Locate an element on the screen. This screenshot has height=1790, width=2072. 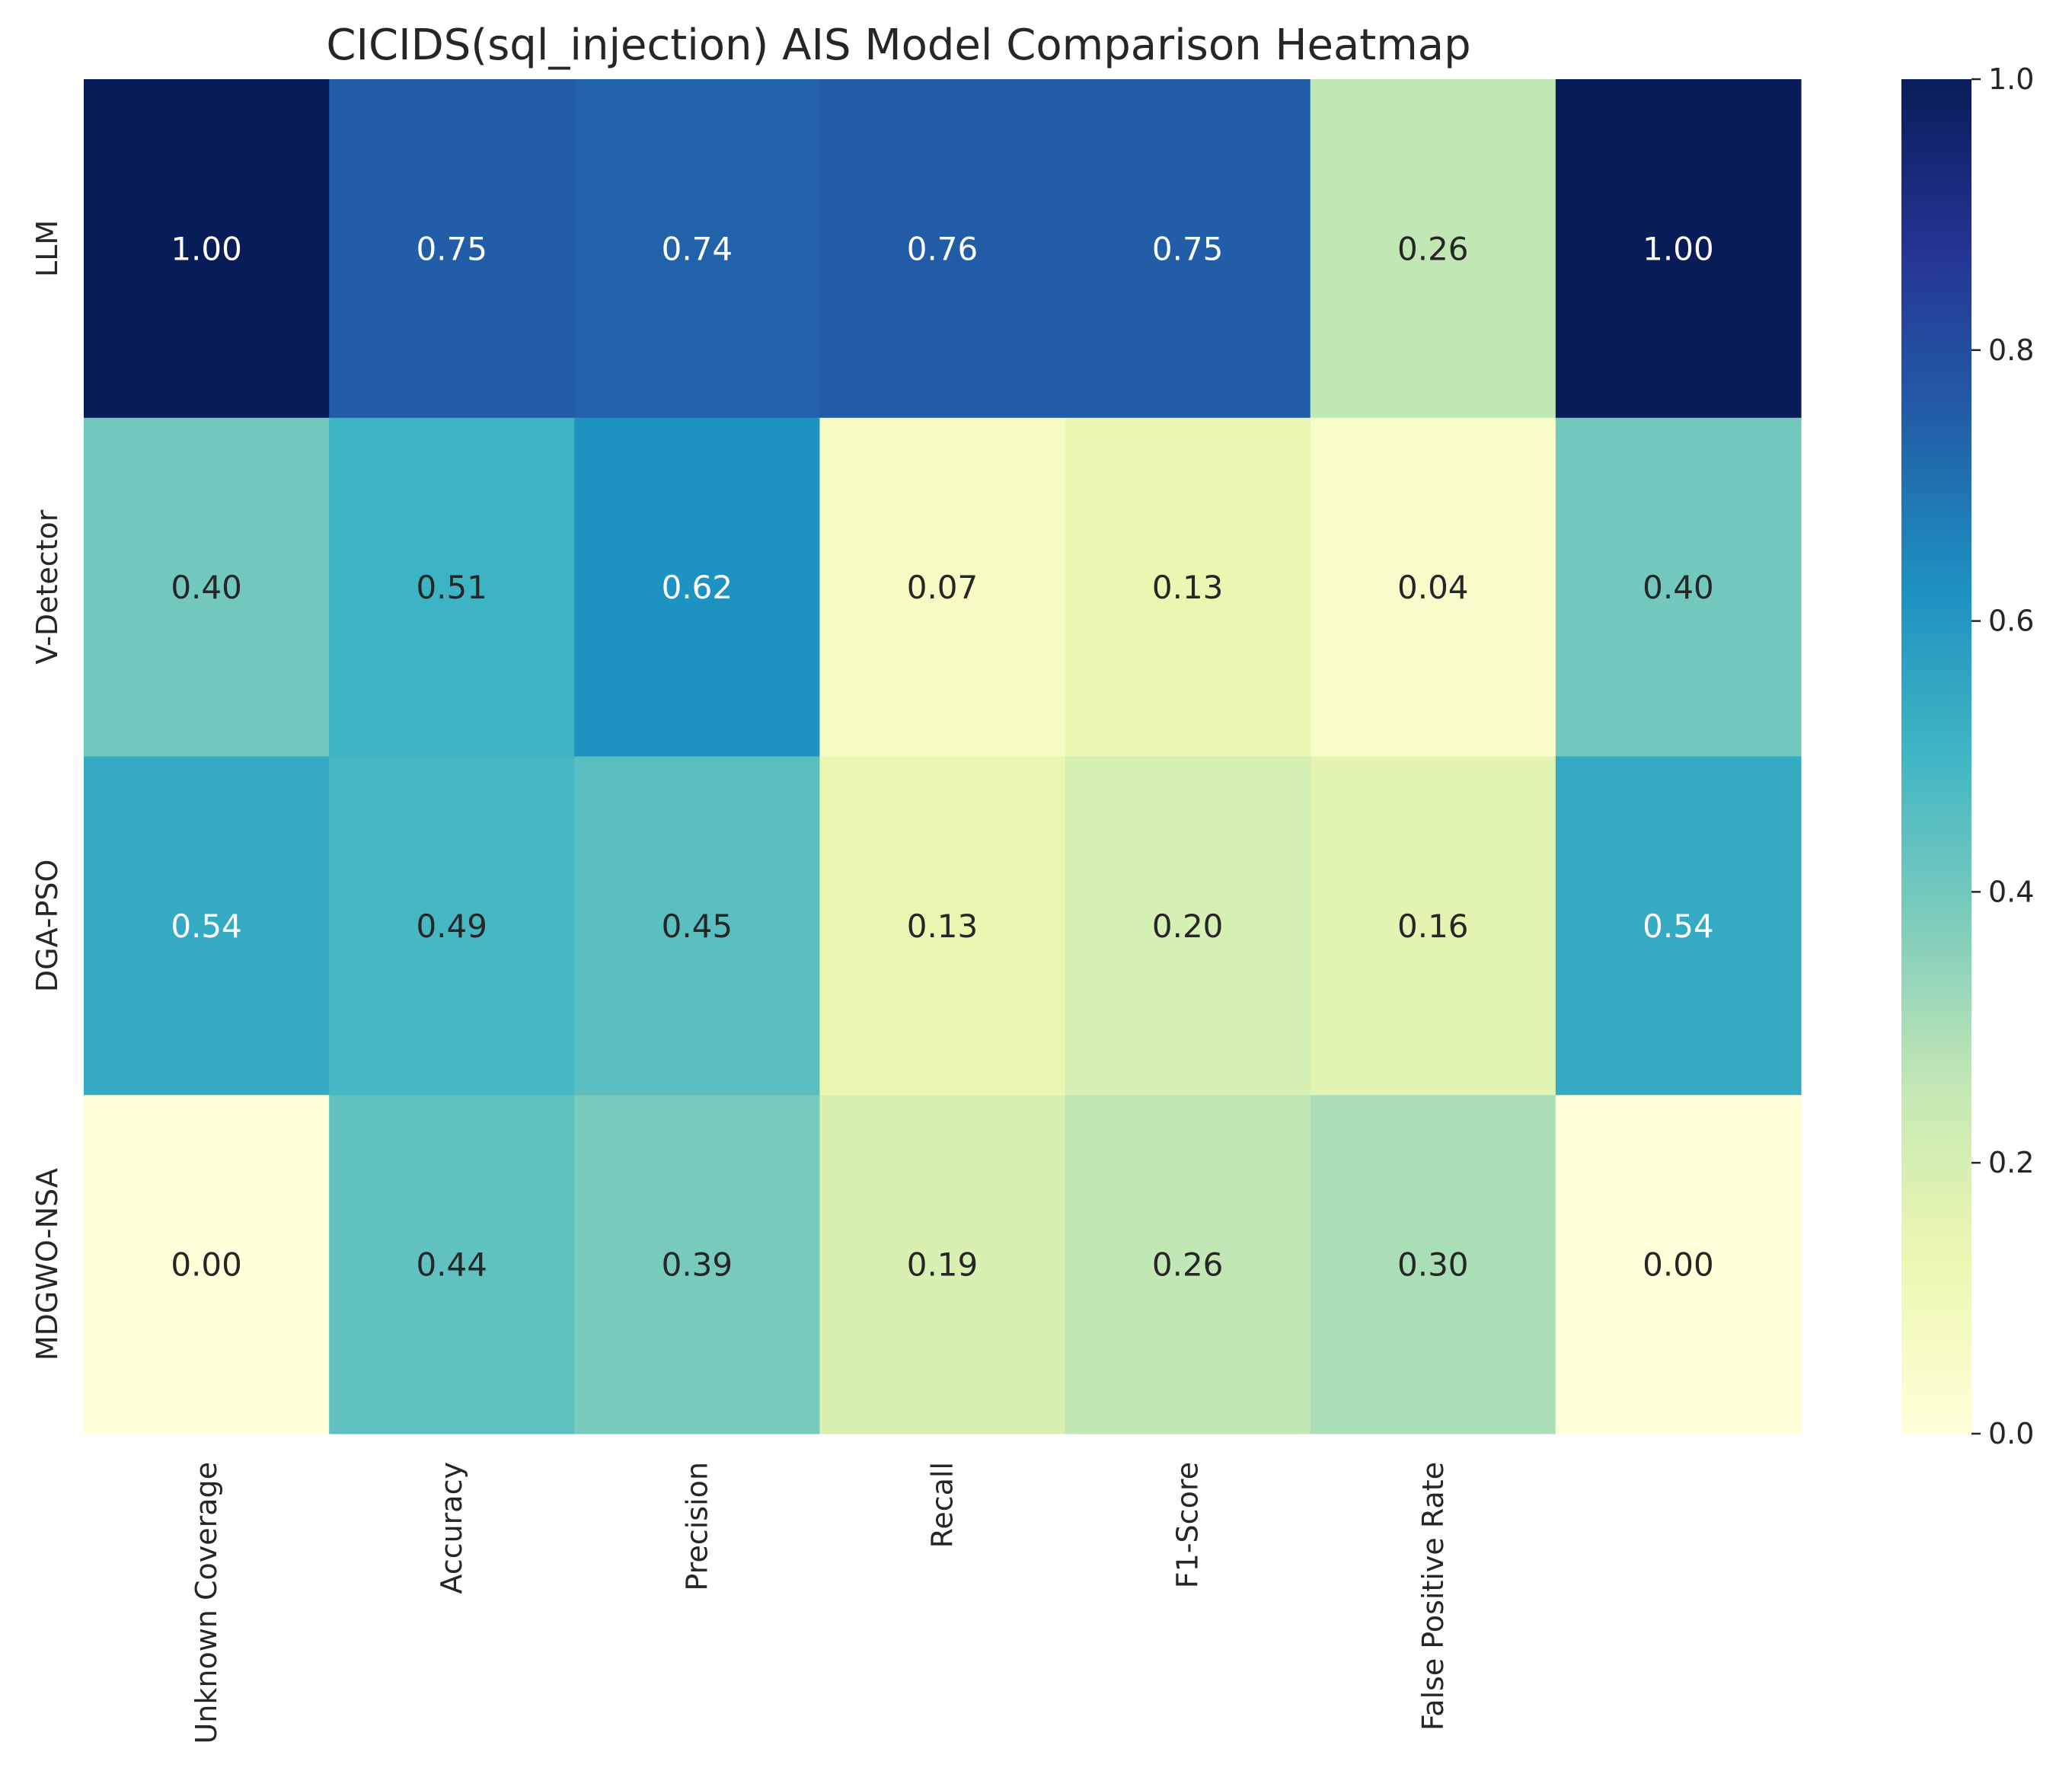
x-tick-label: Precision is located at coordinates (697, 1526).